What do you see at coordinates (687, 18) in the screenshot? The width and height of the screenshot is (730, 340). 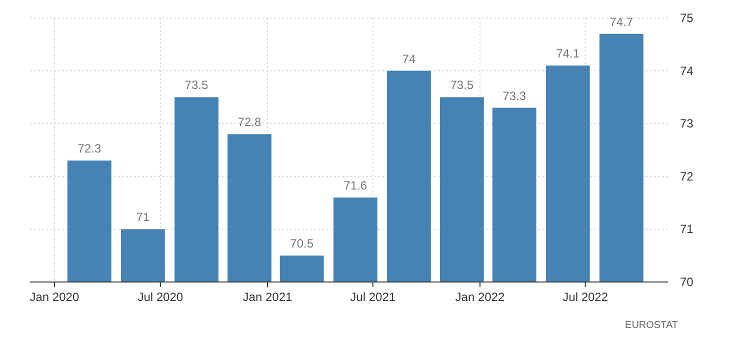 I see `y-tick-label: 75` at bounding box center [687, 18].